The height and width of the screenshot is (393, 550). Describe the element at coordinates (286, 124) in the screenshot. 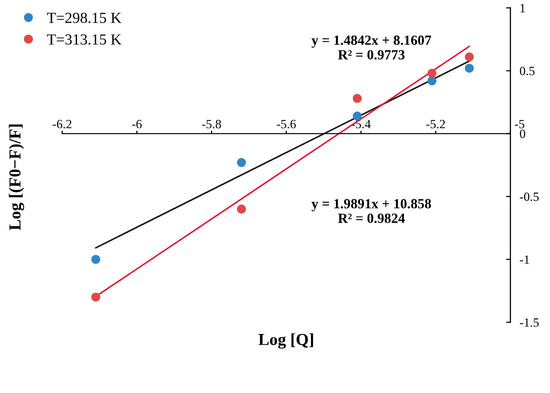

I see `x-tick-label: -5.6` at that location.